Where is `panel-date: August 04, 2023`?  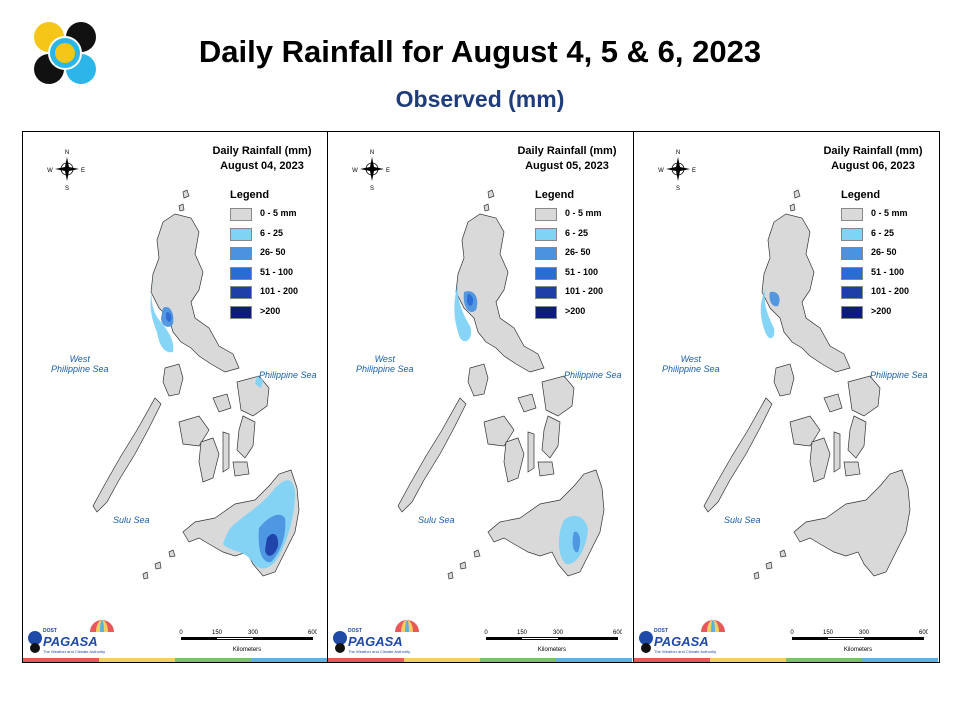
panel-date: August 04, 2023 is located at coordinates (262, 166).